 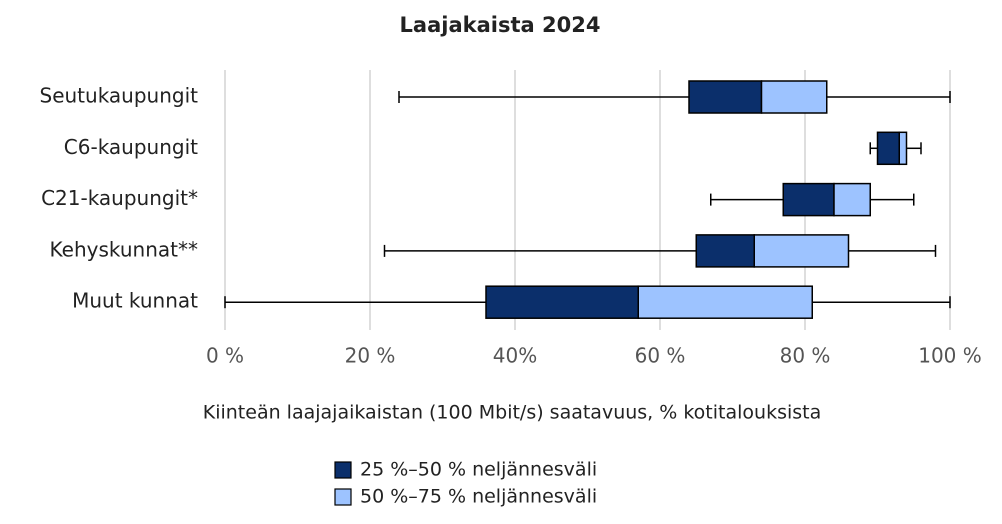 What do you see at coordinates (225, 356) in the screenshot?
I see `x-tick-label: 0 %` at bounding box center [225, 356].